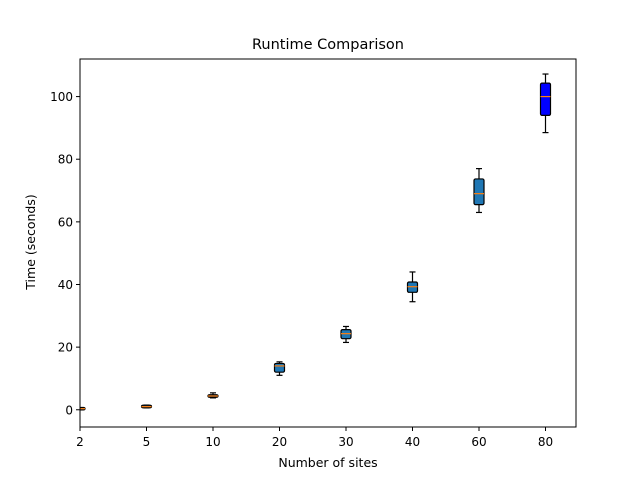 This screenshot has height=480, width=640. I want to click on x-tick-label-40: 40, so click(412, 442).